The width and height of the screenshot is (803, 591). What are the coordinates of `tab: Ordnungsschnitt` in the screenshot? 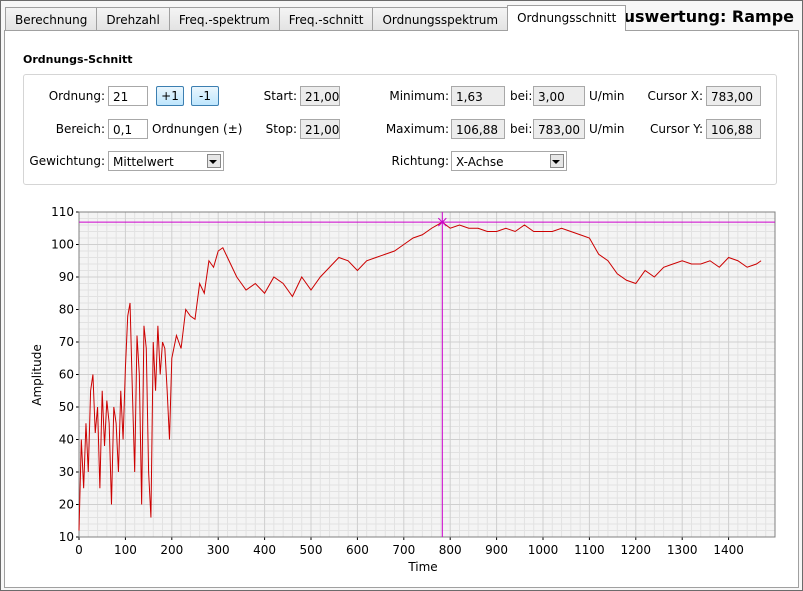 It's located at (567, 18).